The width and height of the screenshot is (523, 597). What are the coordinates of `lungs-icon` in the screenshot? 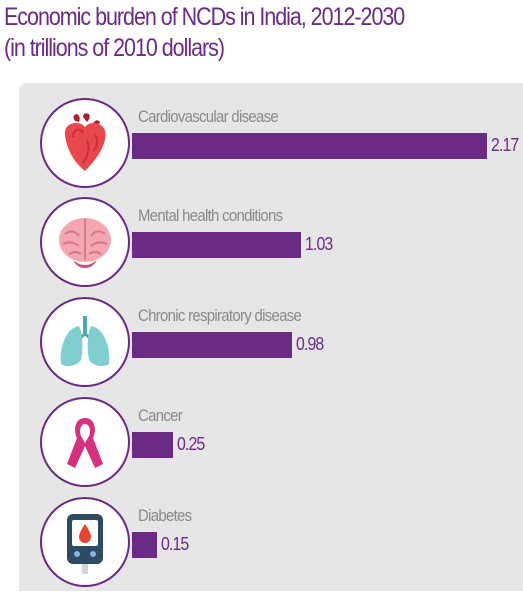 It's located at (85, 342).